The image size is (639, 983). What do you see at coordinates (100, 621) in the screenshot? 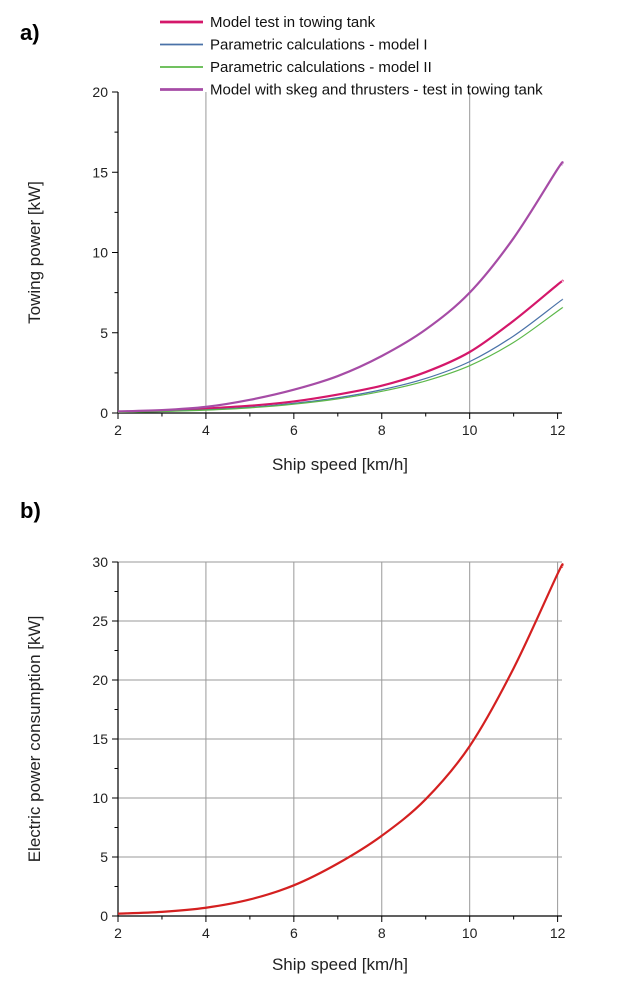
I see `y-tick-label: 25` at bounding box center [100, 621].